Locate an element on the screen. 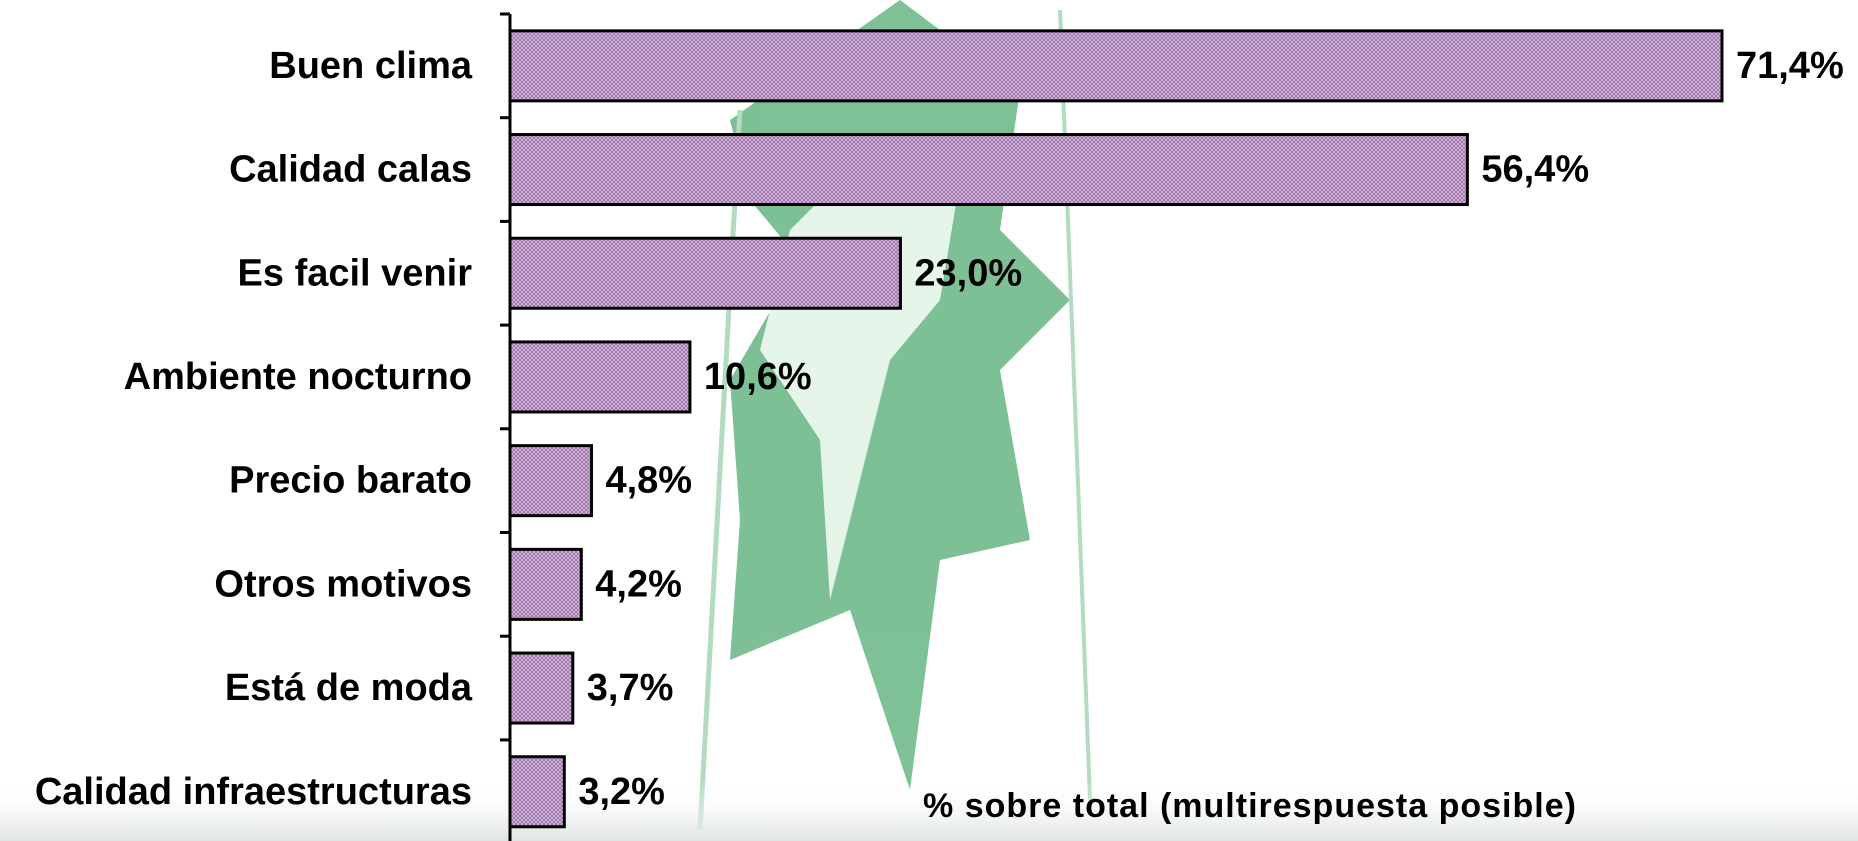  value-label: 4,2% is located at coordinates (638, 584).